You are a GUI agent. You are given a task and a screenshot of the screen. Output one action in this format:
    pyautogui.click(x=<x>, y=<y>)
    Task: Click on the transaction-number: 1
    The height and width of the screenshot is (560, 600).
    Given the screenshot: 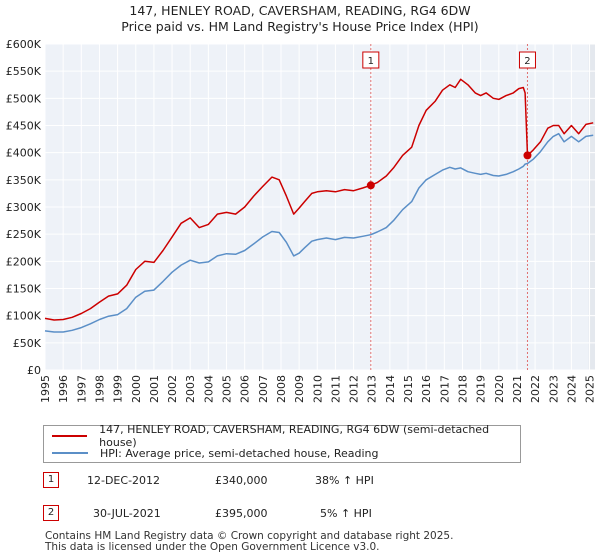 What is the action you would take?
    pyautogui.click(x=51, y=480)
    